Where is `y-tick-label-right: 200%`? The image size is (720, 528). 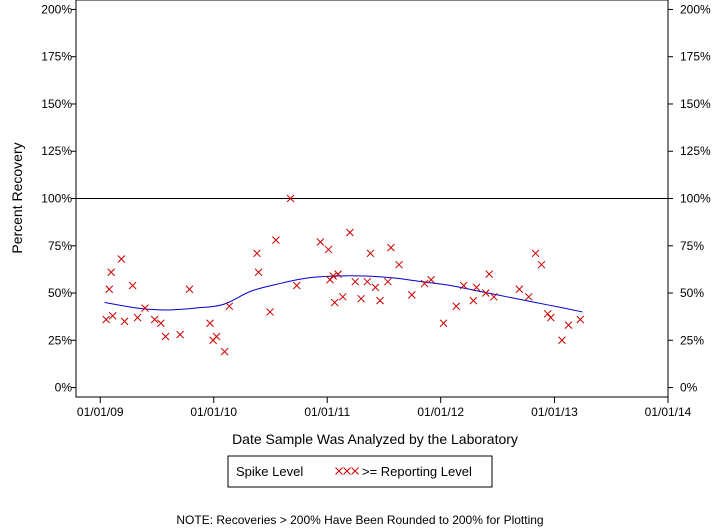 y-tick-label-right: 200% is located at coordinates (695, 9).